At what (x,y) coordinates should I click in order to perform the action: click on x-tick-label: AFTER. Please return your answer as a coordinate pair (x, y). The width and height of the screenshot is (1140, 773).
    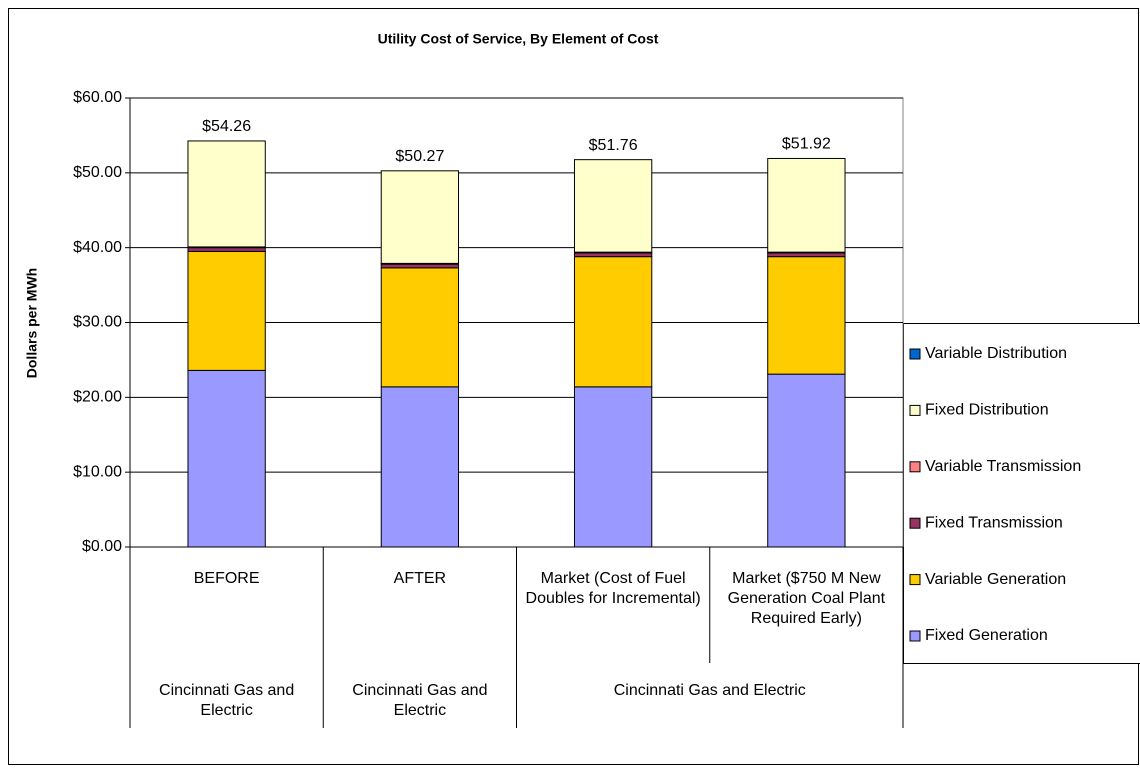
    Looking at the image, I should click on (420, 578).